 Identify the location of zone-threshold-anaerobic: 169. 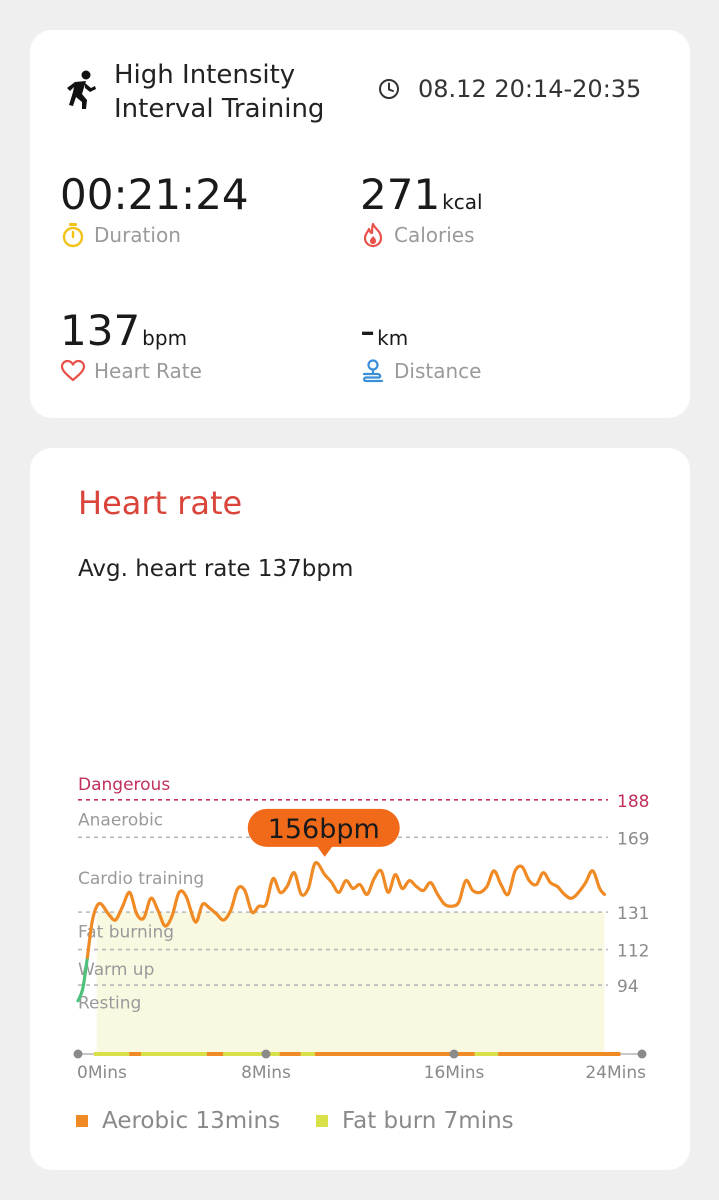
(633, 839).